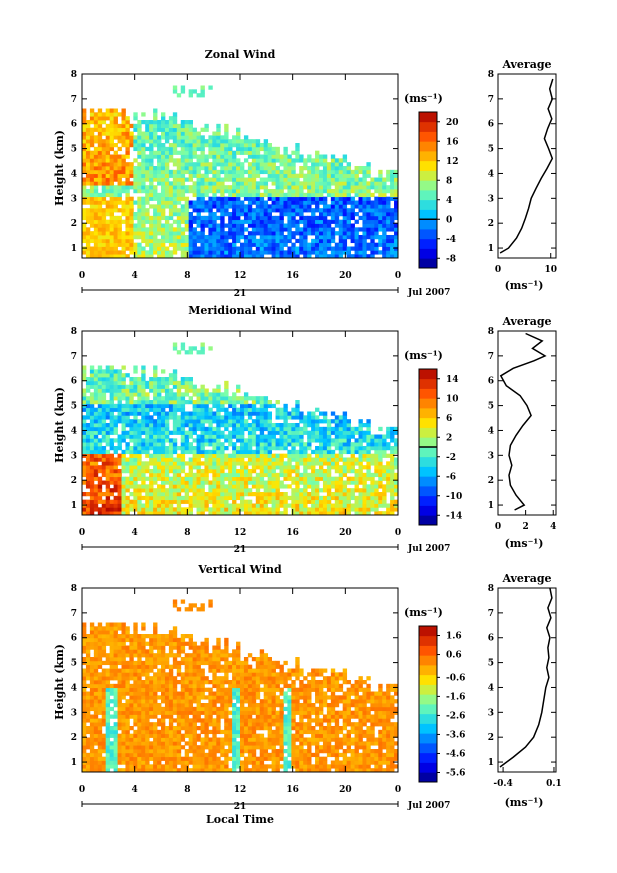 Image resolution: width=617 pixels, height=873 pixels. I want to click on avg-y-tick-label: 4, so click(491, 431).